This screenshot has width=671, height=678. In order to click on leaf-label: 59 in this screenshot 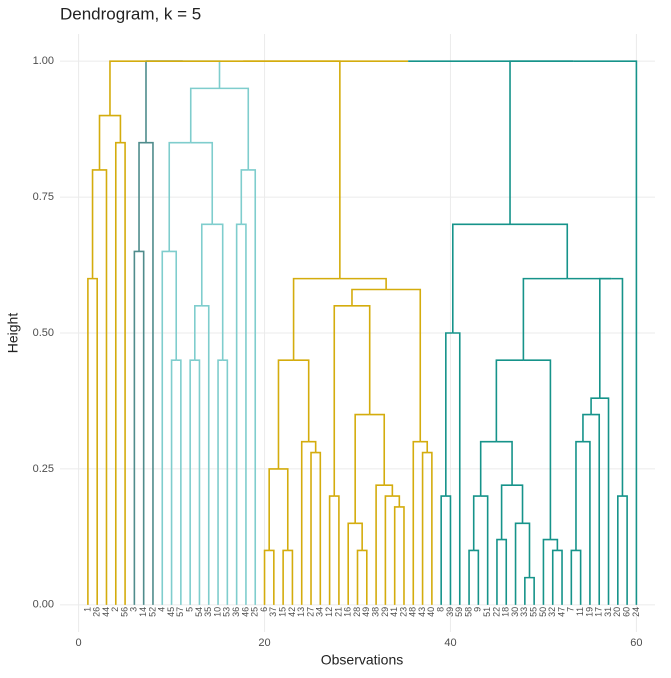, I will do `click(459, 612)`.